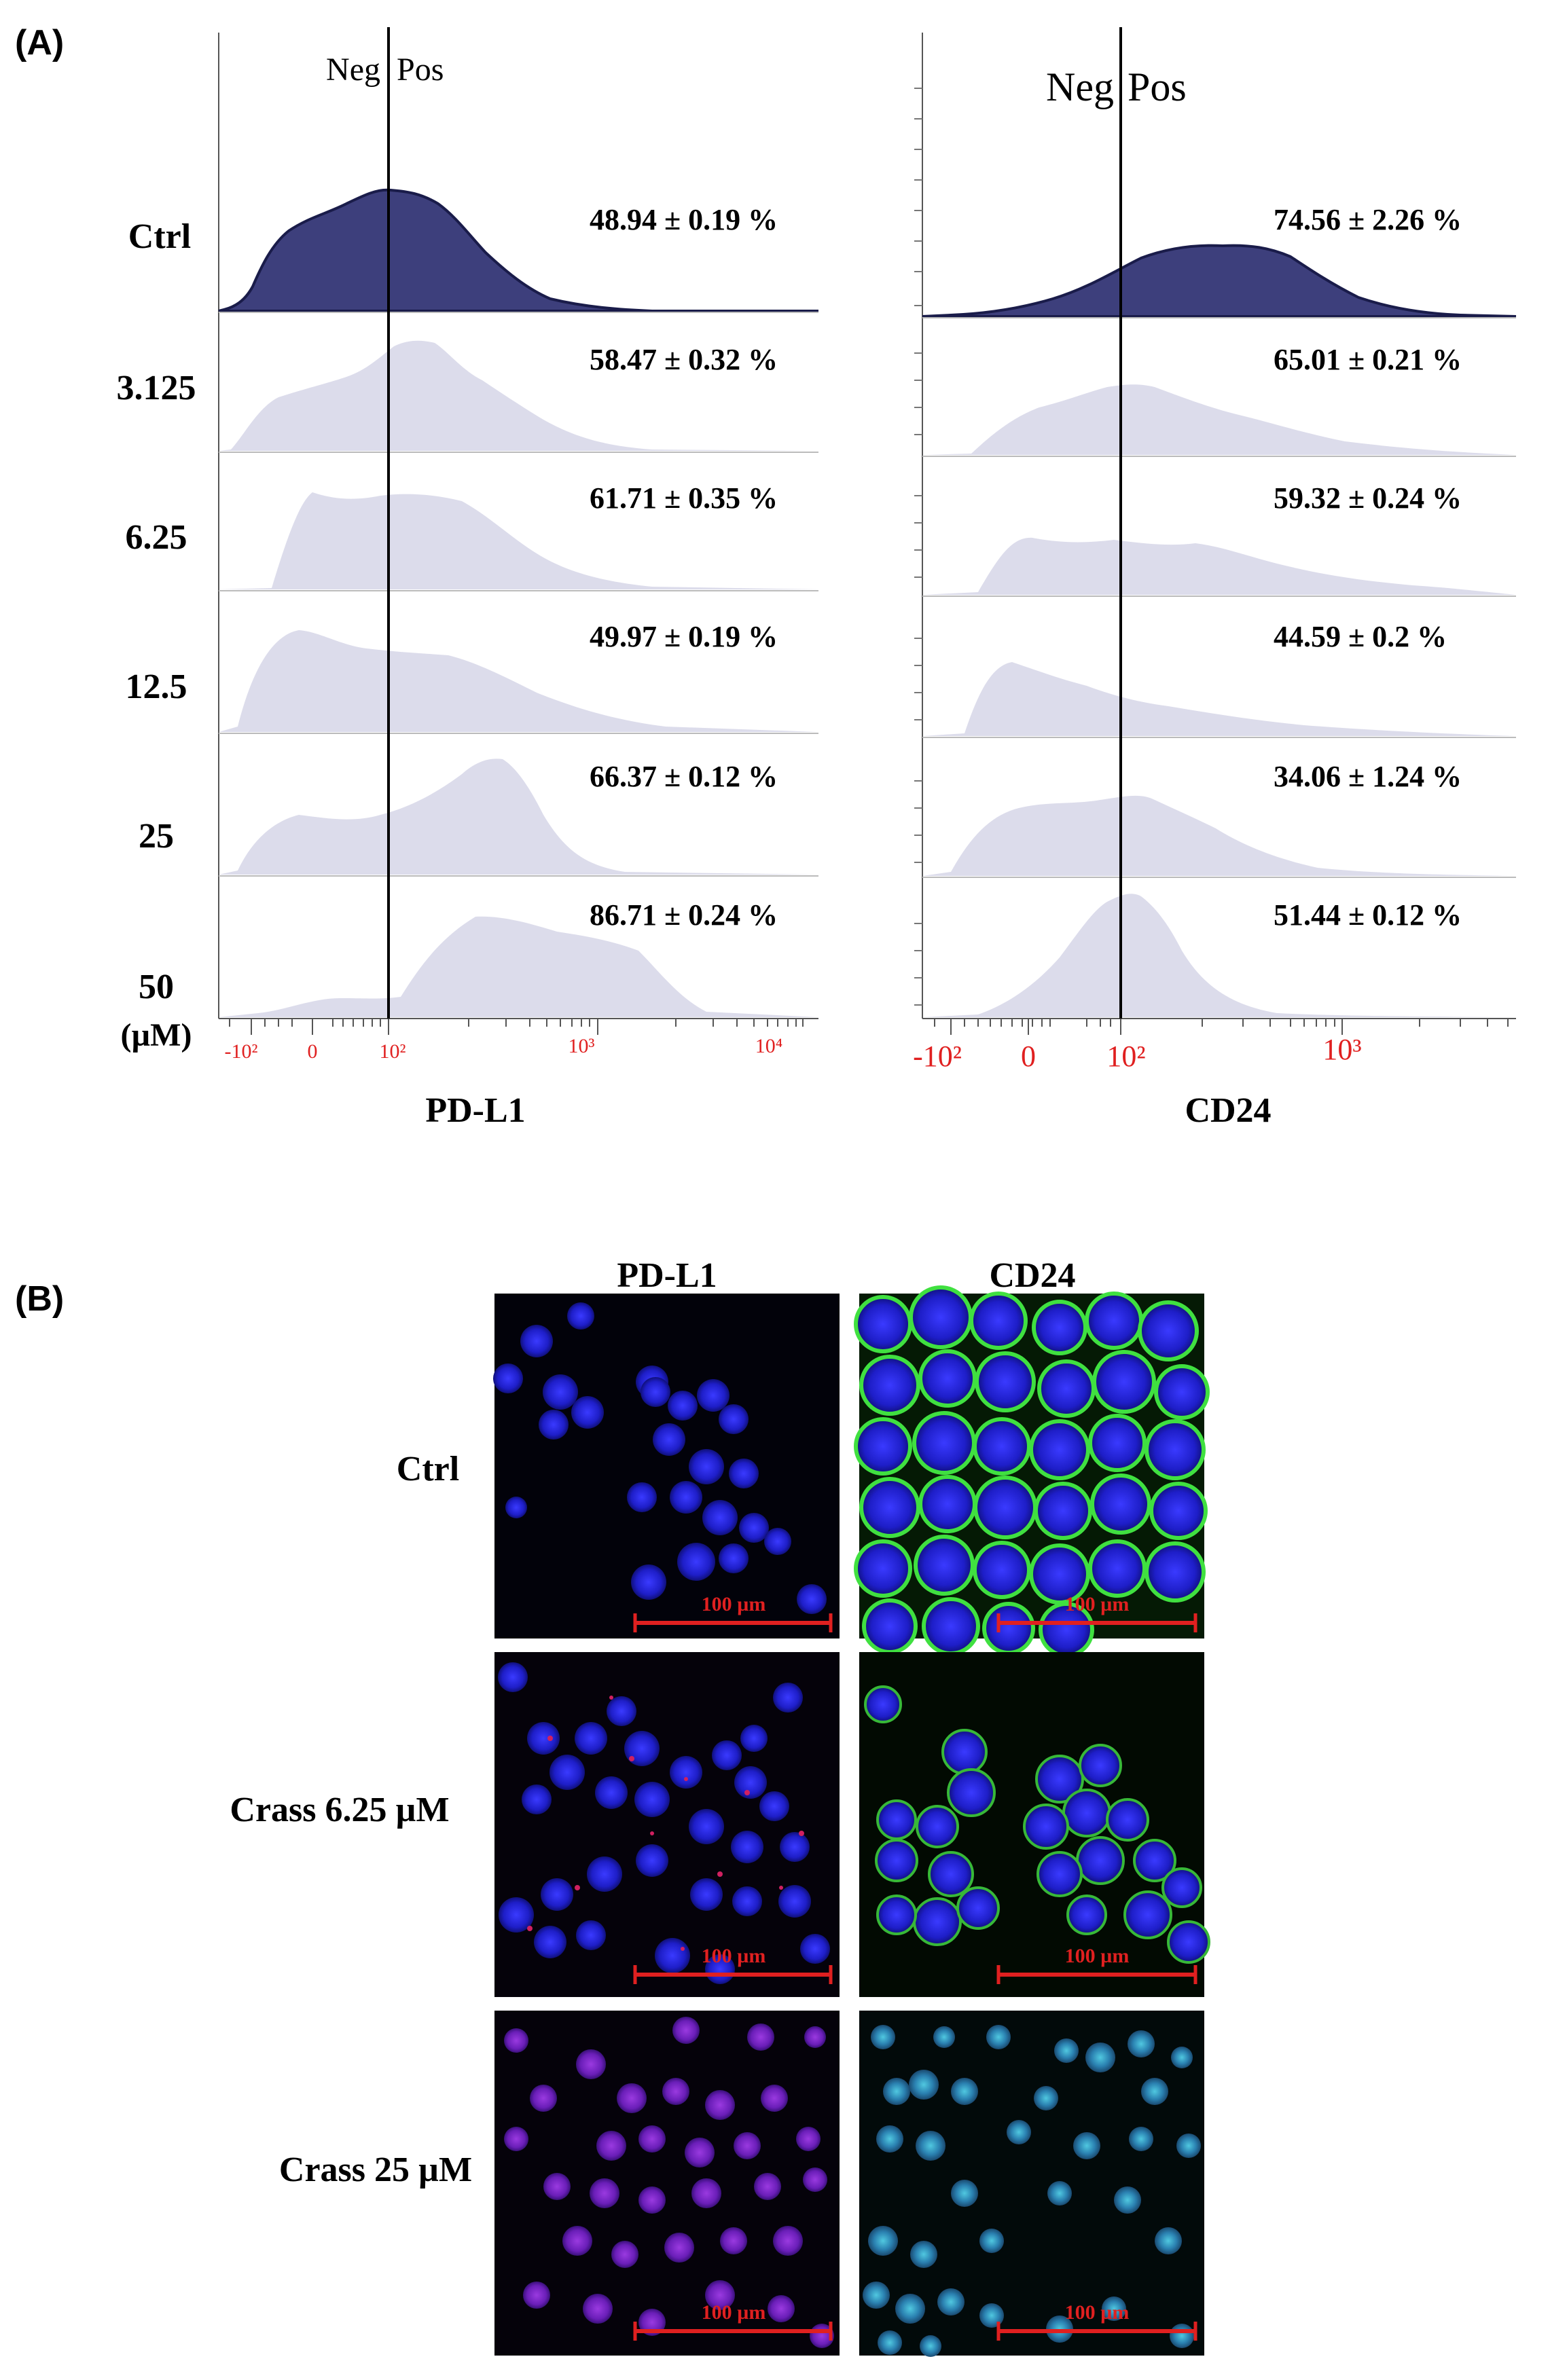 This screenshot has height=2380, width=1550. What do you see at coordinates (582, 1046) in the screenshot?
I see `pdl1-tick-label: 10³` at bounding box center [582, 1046].